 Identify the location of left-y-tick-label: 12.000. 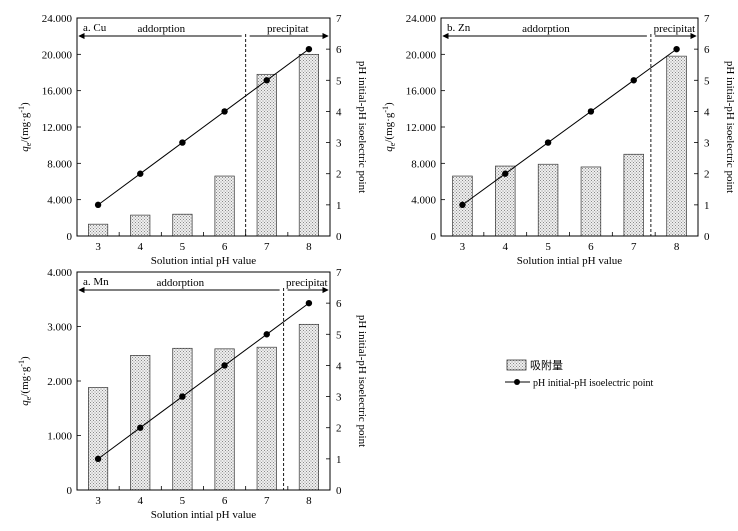
(421, 128).